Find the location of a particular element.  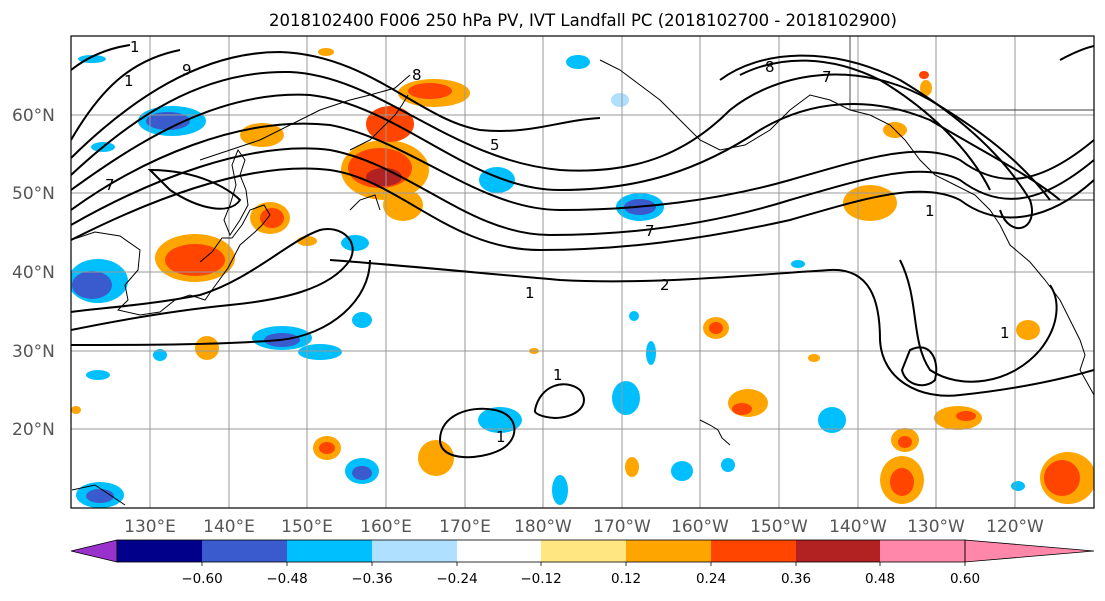

philippines-coastline is located at coordinates (98, 495).